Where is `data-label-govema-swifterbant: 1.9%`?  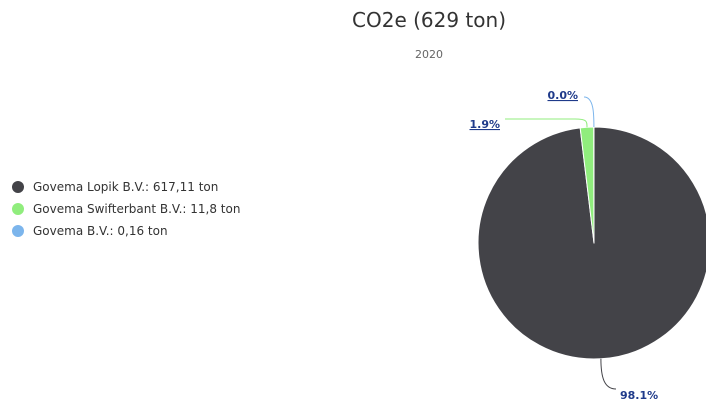
data-label-govema-swifterbant: 1.9% is located at coordinates (484, 124).